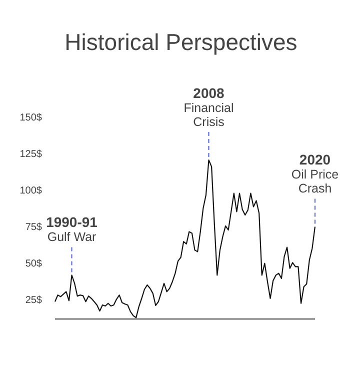 This screenshot has width=362, height=379. I want to click on y-tick-label: 25$, so click(33, 300).